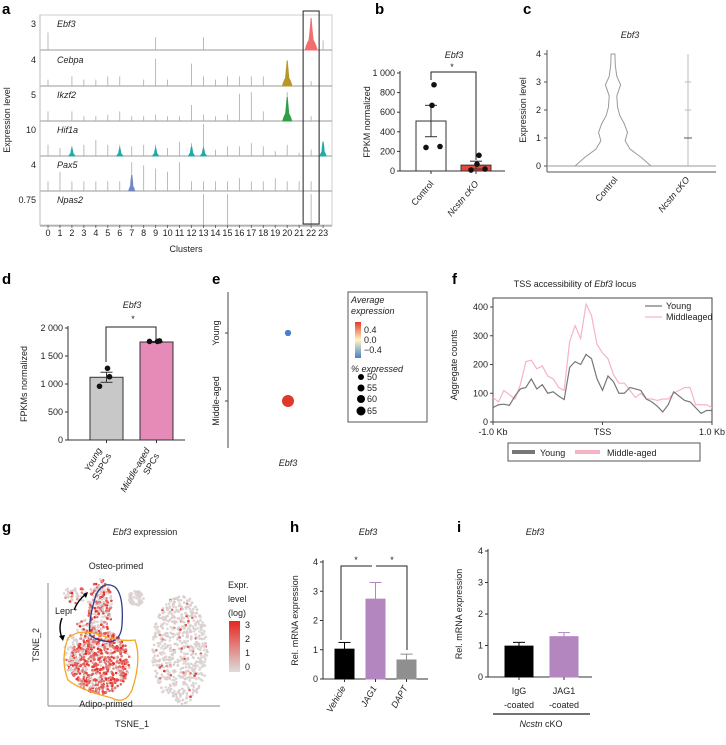 This screenshot has height=745, width=726. I want to click on legend-label: Young, so click(678, 306).